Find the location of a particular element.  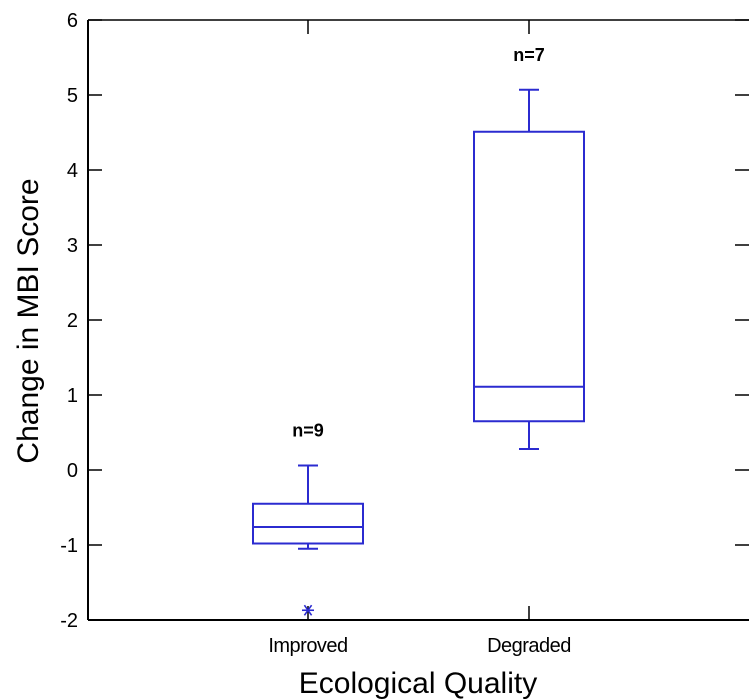

y-axis-title: Change in MBI Score is located at coordinates (28, 320).